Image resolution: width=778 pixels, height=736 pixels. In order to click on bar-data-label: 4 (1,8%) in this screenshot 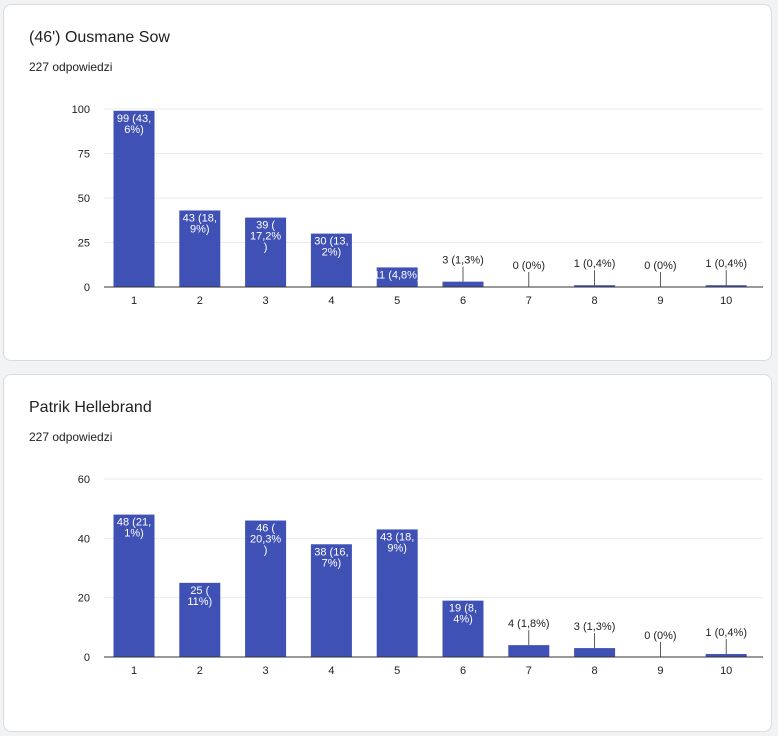, I will do `click(529, 624)`.